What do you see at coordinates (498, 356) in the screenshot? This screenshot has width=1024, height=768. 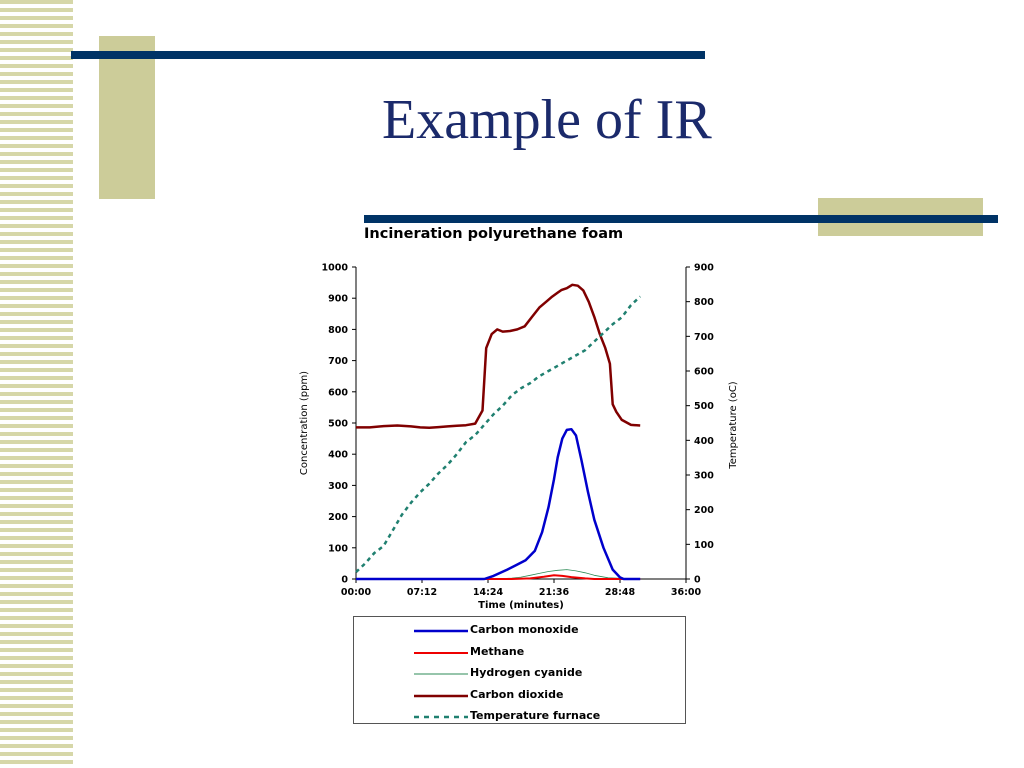 I see `series-line-carbon-dioxide` at bounding box center [498, 356].